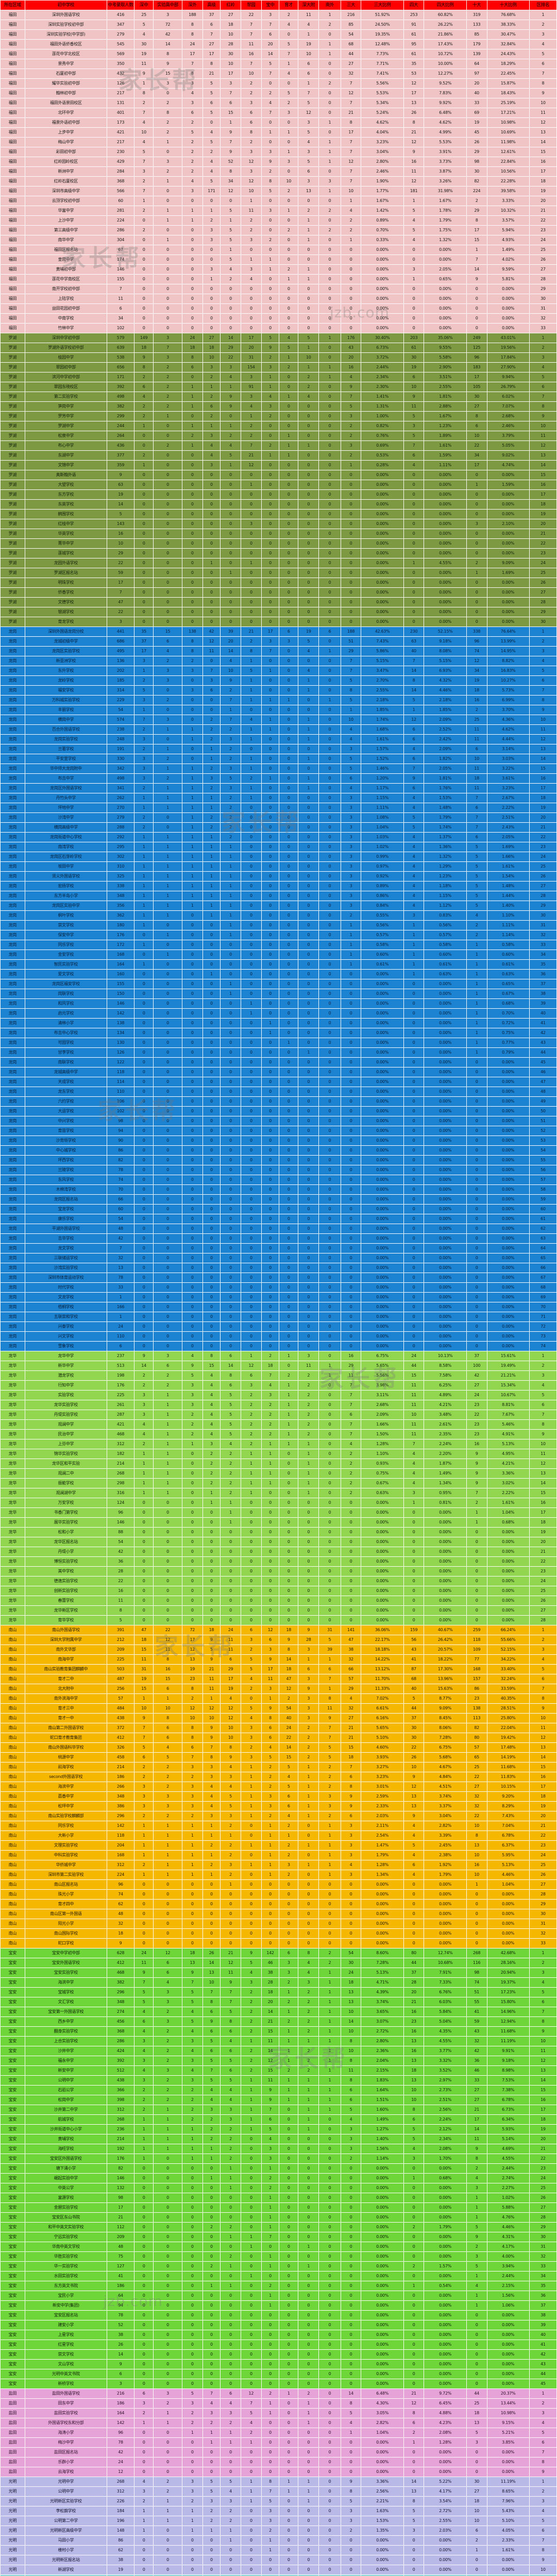 The image size is (557, 2576). I want to click on table-row: 宝安 水田实验学校 41 0 0 0 0 0 1 0 0 0 0 0 0.00% 0 0.00% 1 2.44% 34, so click(278, 2276).